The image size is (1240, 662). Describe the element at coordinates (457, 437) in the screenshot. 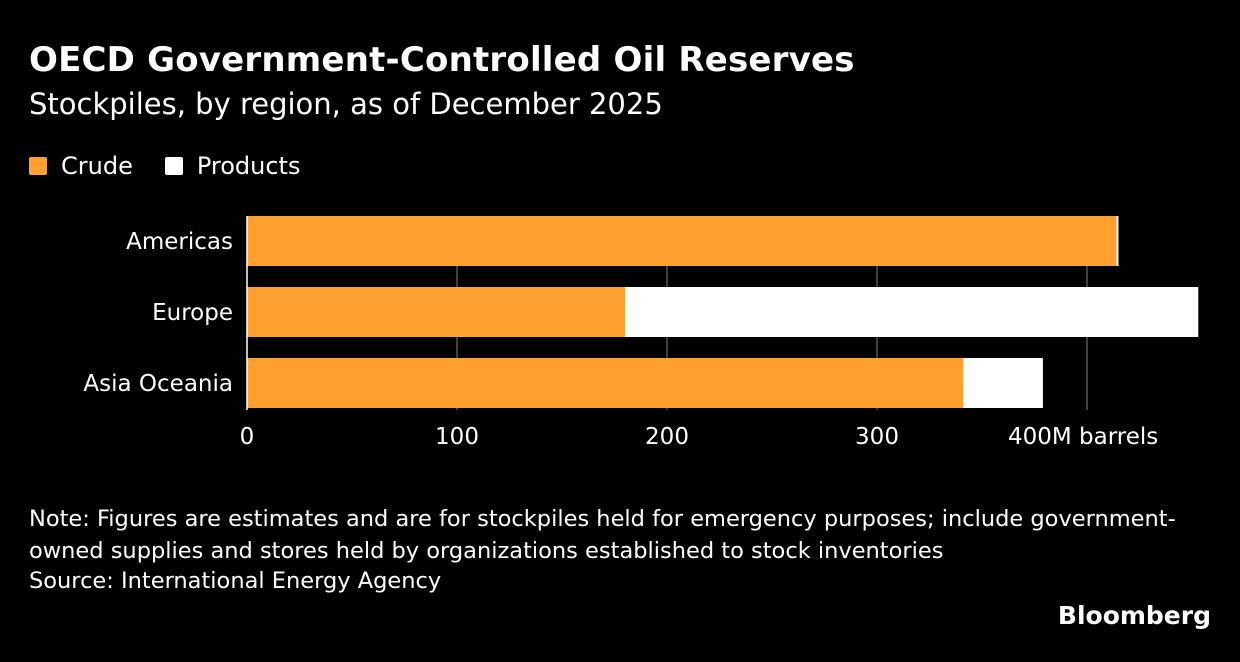

I see `x-tick-label-100: 100` at that location.